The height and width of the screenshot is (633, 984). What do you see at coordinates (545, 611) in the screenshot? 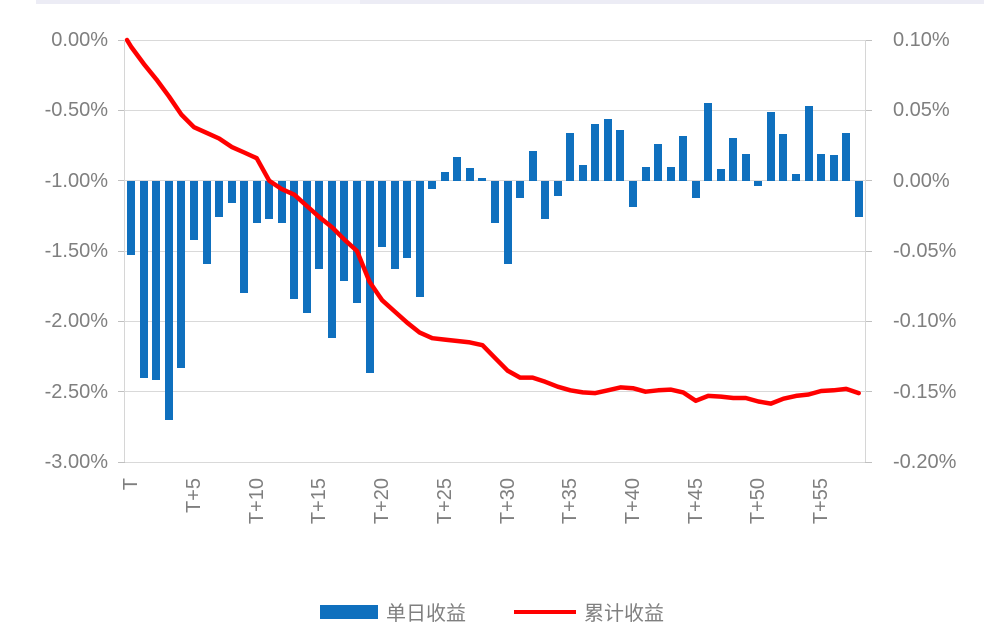
I see `legend-line-swatch` at bounding box center [545, 611].